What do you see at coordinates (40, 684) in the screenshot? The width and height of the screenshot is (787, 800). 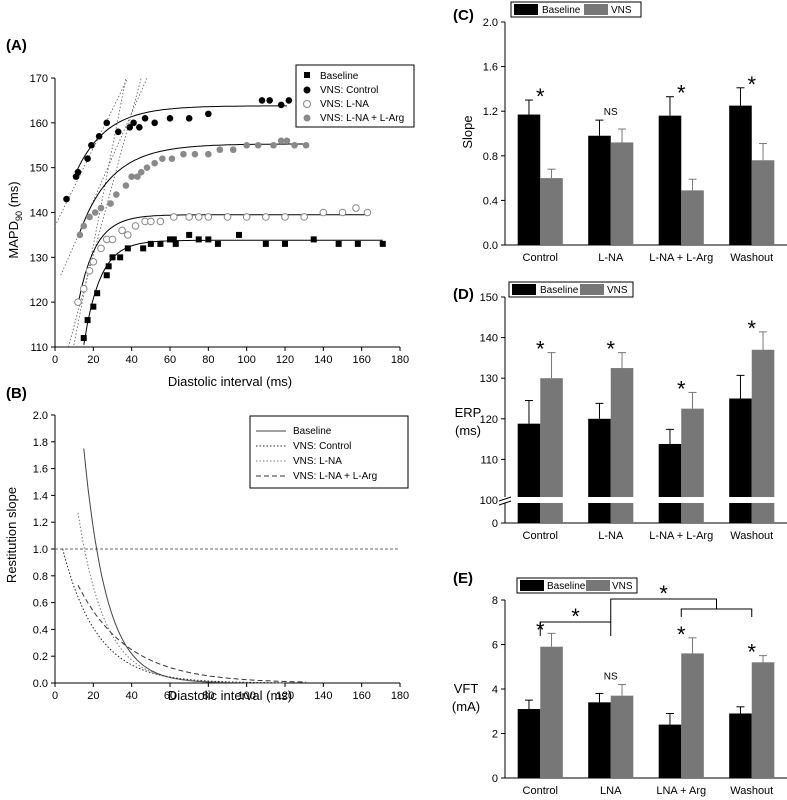 I see `y-tick-label: 0.0` at bounding box center [40, 684].